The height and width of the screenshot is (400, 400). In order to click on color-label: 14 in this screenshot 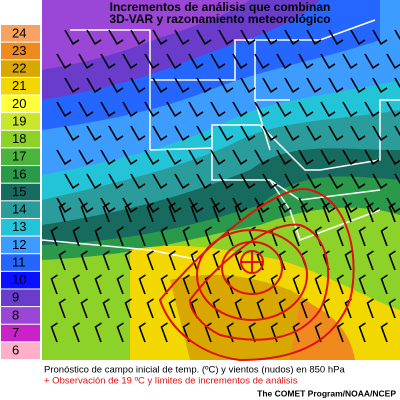, I will do `click(19, 209)`.